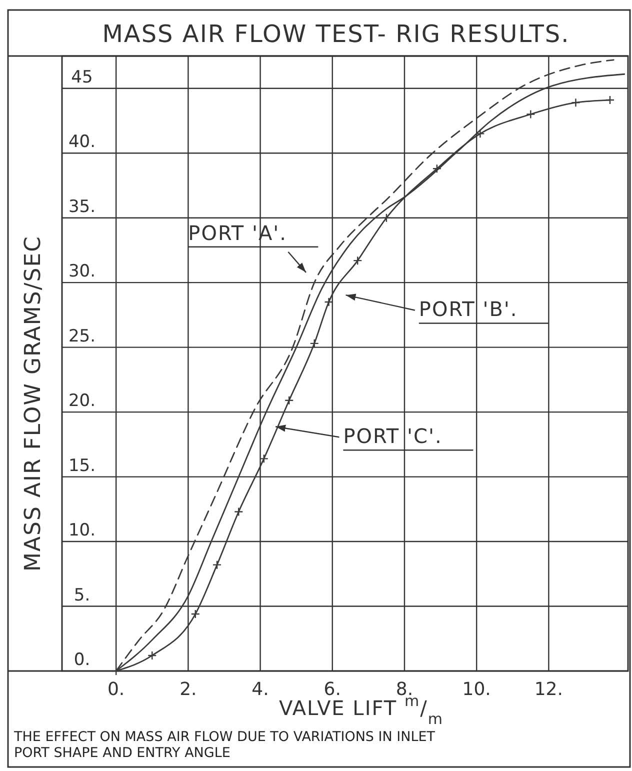  Describe the element at coordinates (476, 689) in the screenshot. I see `x-tick-label: 10.` at that location.